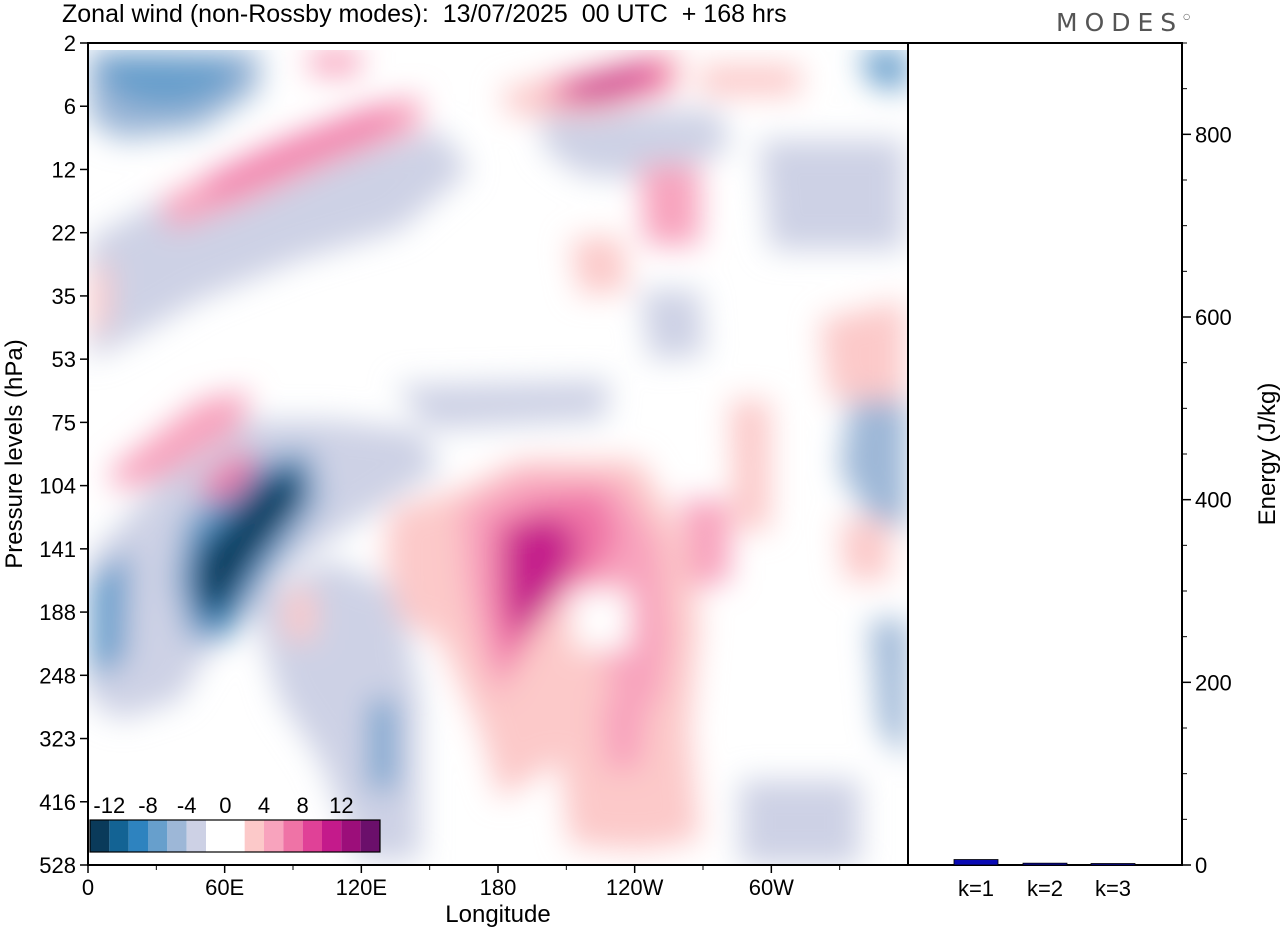  What do you see at coordinates (498, 887) in the screenshot?
I see `x-tick-label: 180` at bounding box center [498, 887].